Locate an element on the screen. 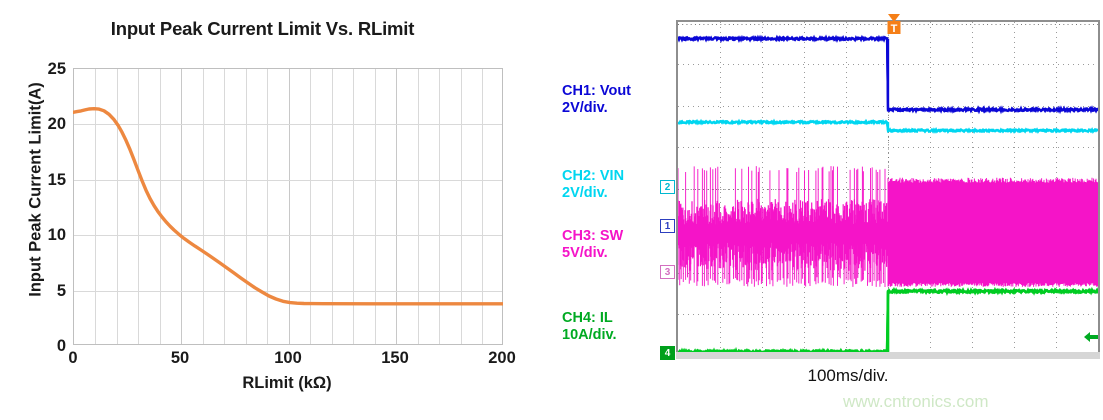 The height and width of the screenshot is (420, 1103). channel-legend-ch3-scale: 5V/div. is located at coordinates (585, 253).